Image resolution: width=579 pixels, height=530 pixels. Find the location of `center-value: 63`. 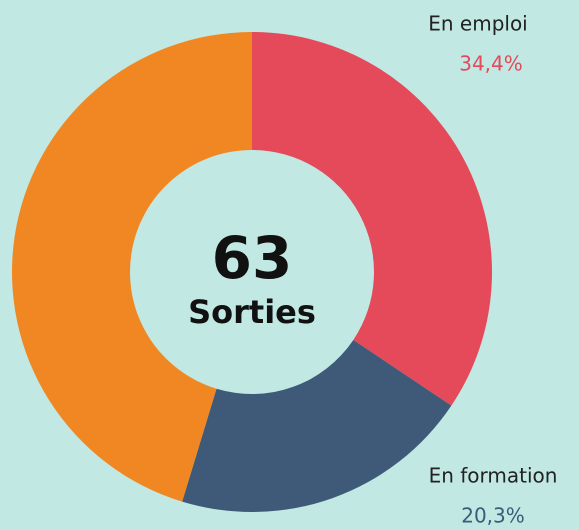

center-value: 63 is located at coordinates (252, 258).